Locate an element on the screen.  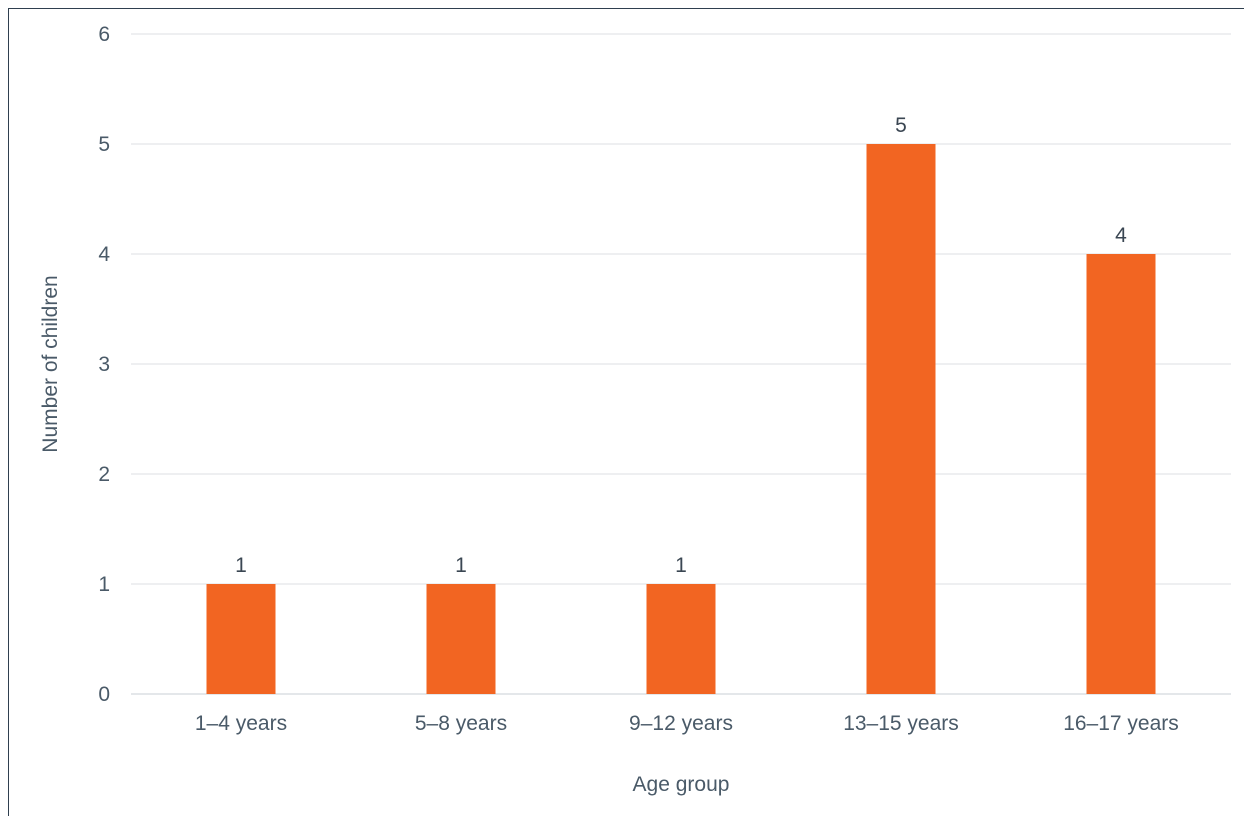
y-tick-label: 2 is located at coordinates (104, 474).